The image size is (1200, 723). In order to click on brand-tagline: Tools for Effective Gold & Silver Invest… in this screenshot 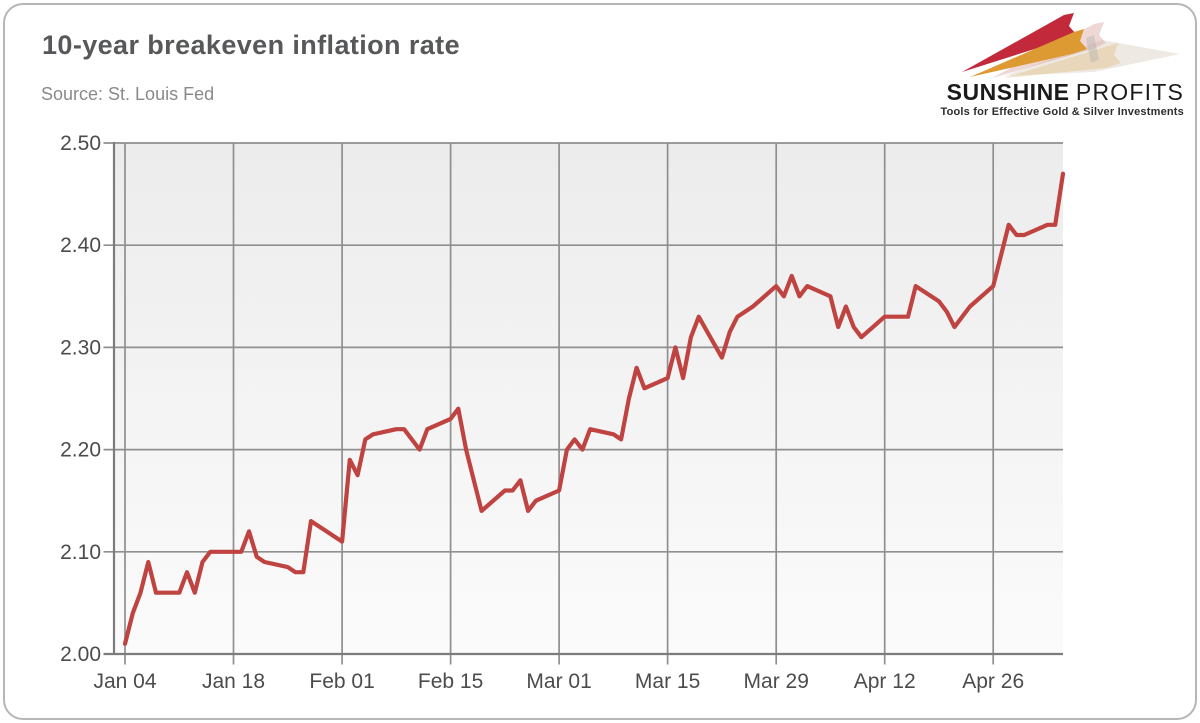, I will do `click(1062, 112)`.